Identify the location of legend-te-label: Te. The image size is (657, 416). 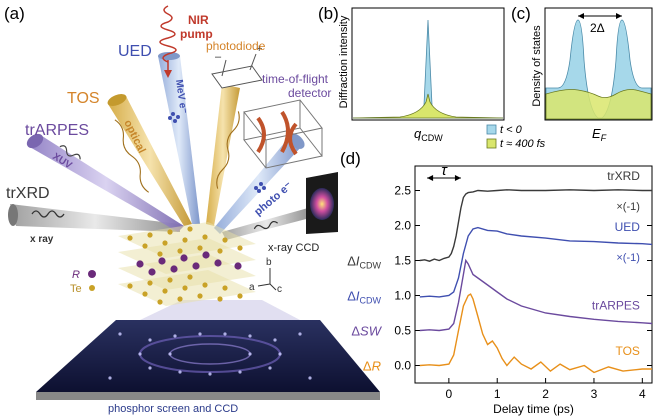
(76, 289).